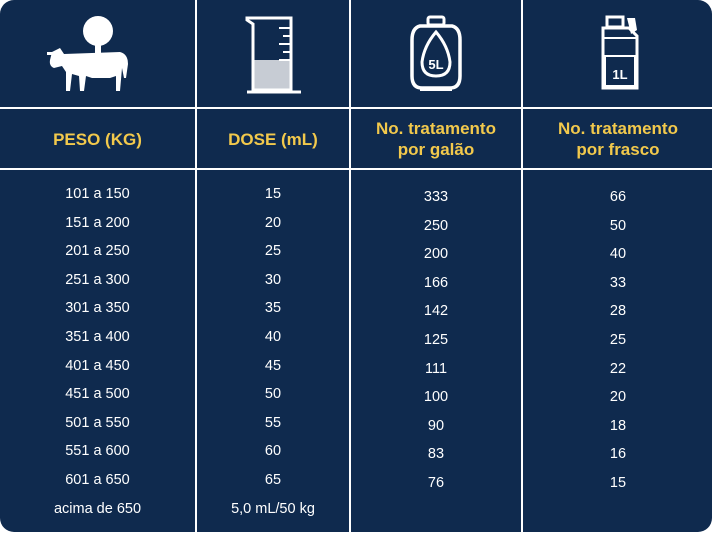  Describe the element at coordinates (97, 308) in the screenshot. I see `table-cell-peso: 301 a 350` at that location.